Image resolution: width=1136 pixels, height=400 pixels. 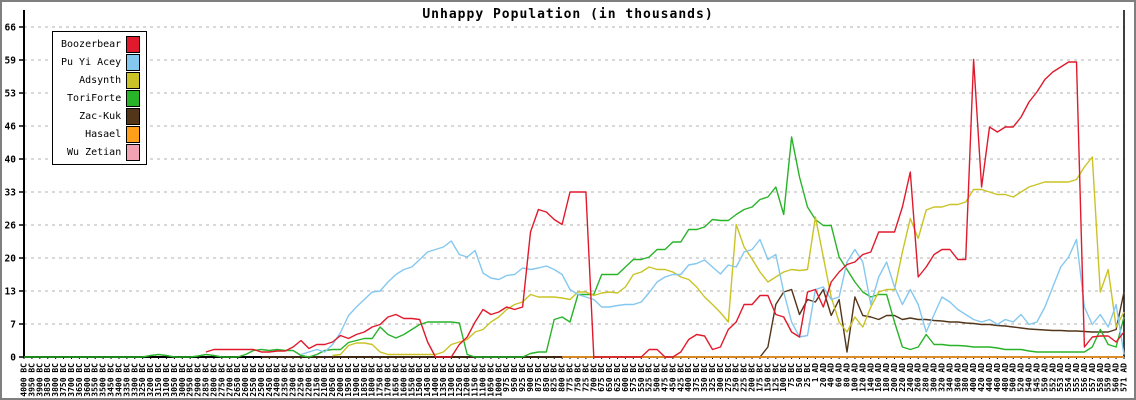 I want to click on x-tick-label: 3600 BC, so click(x=87, y=380).